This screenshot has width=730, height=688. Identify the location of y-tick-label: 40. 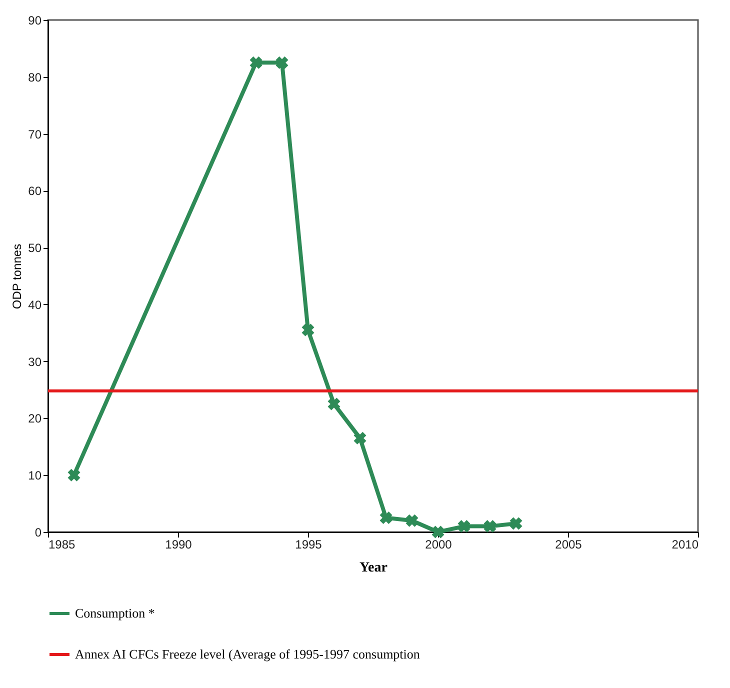
(35, 305).